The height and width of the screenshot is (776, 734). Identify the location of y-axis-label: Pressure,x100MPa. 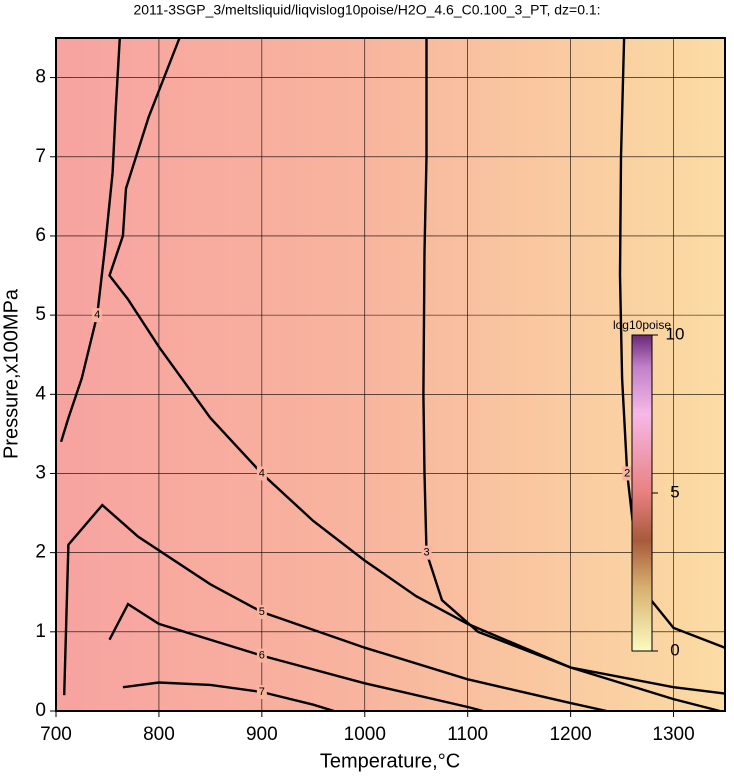
(11, 373).